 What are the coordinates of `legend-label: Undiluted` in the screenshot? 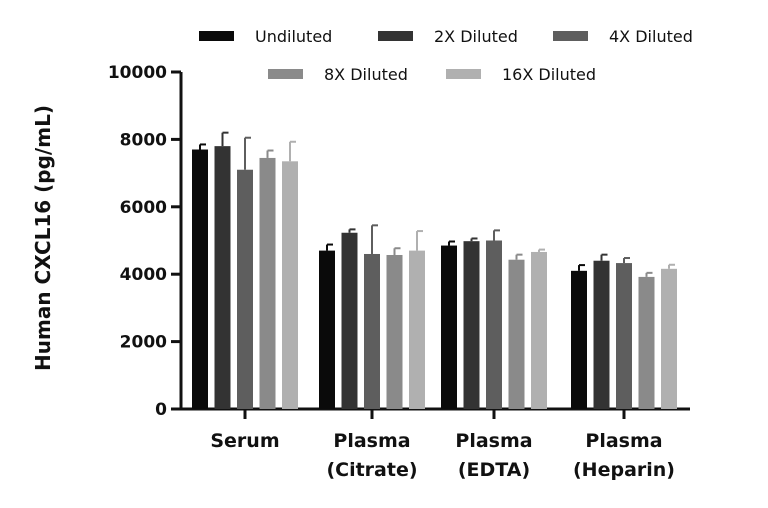 It's located at (293, 36).